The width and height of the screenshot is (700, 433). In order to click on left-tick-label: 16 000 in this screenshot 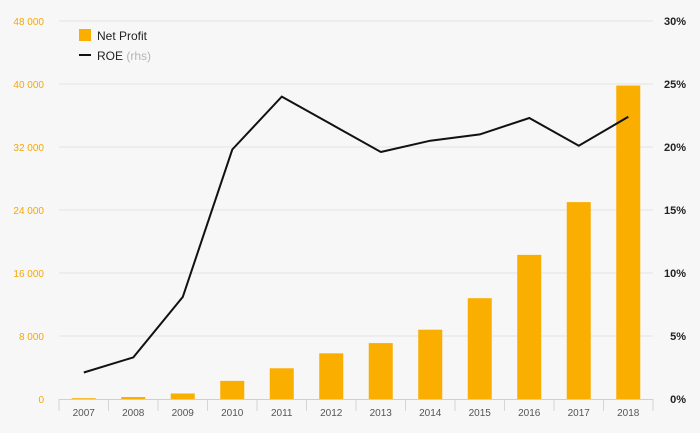, I will do `click(28, 274)`.